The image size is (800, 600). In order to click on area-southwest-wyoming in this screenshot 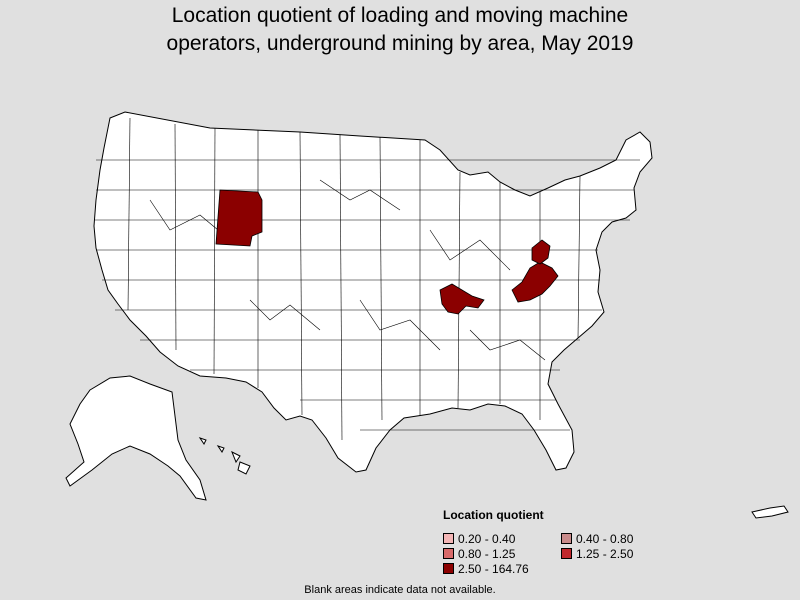, I will do `click(239, 218)`.